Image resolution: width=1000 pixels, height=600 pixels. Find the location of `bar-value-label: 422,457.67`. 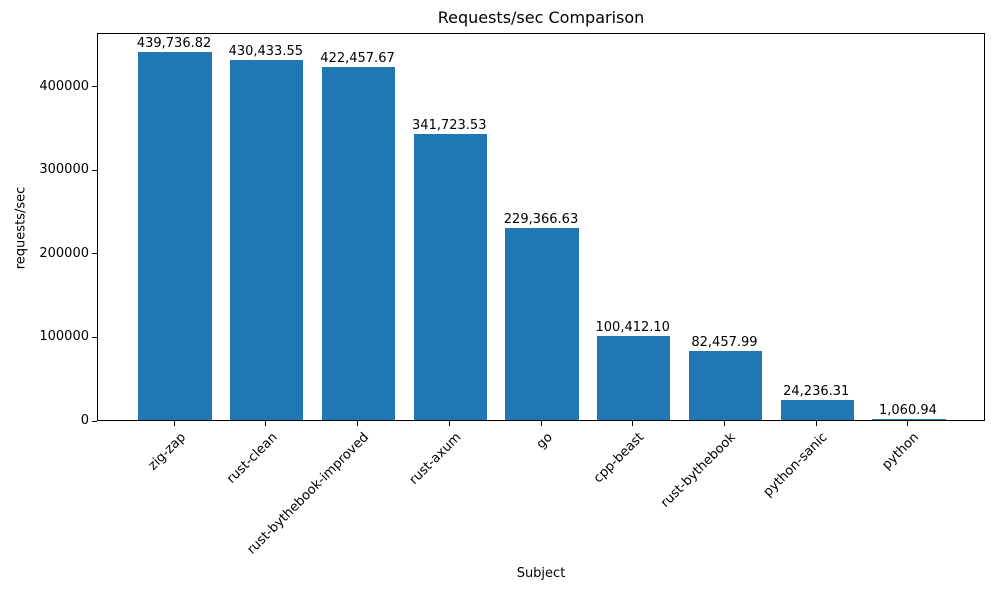

bar-value-label: 422,457.67 is located at coordinates (357, 58).